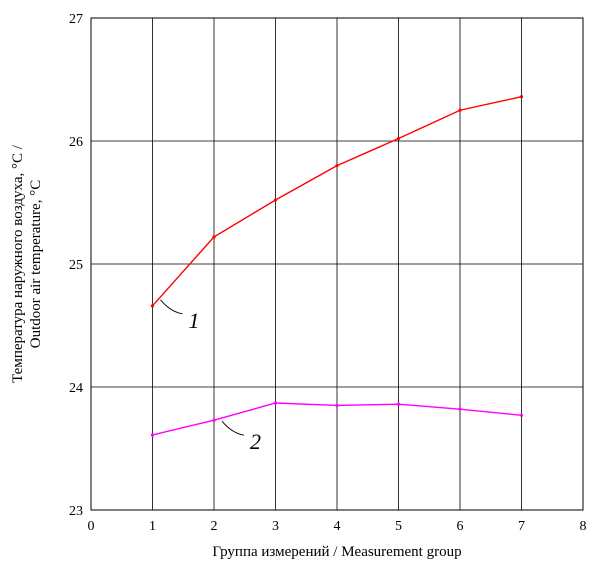  What do you see at coordinates (336, 552) in the screenshot?
I see `x-axis-label: Группа измерений / Measurement group` at bounding box center [336, 552].